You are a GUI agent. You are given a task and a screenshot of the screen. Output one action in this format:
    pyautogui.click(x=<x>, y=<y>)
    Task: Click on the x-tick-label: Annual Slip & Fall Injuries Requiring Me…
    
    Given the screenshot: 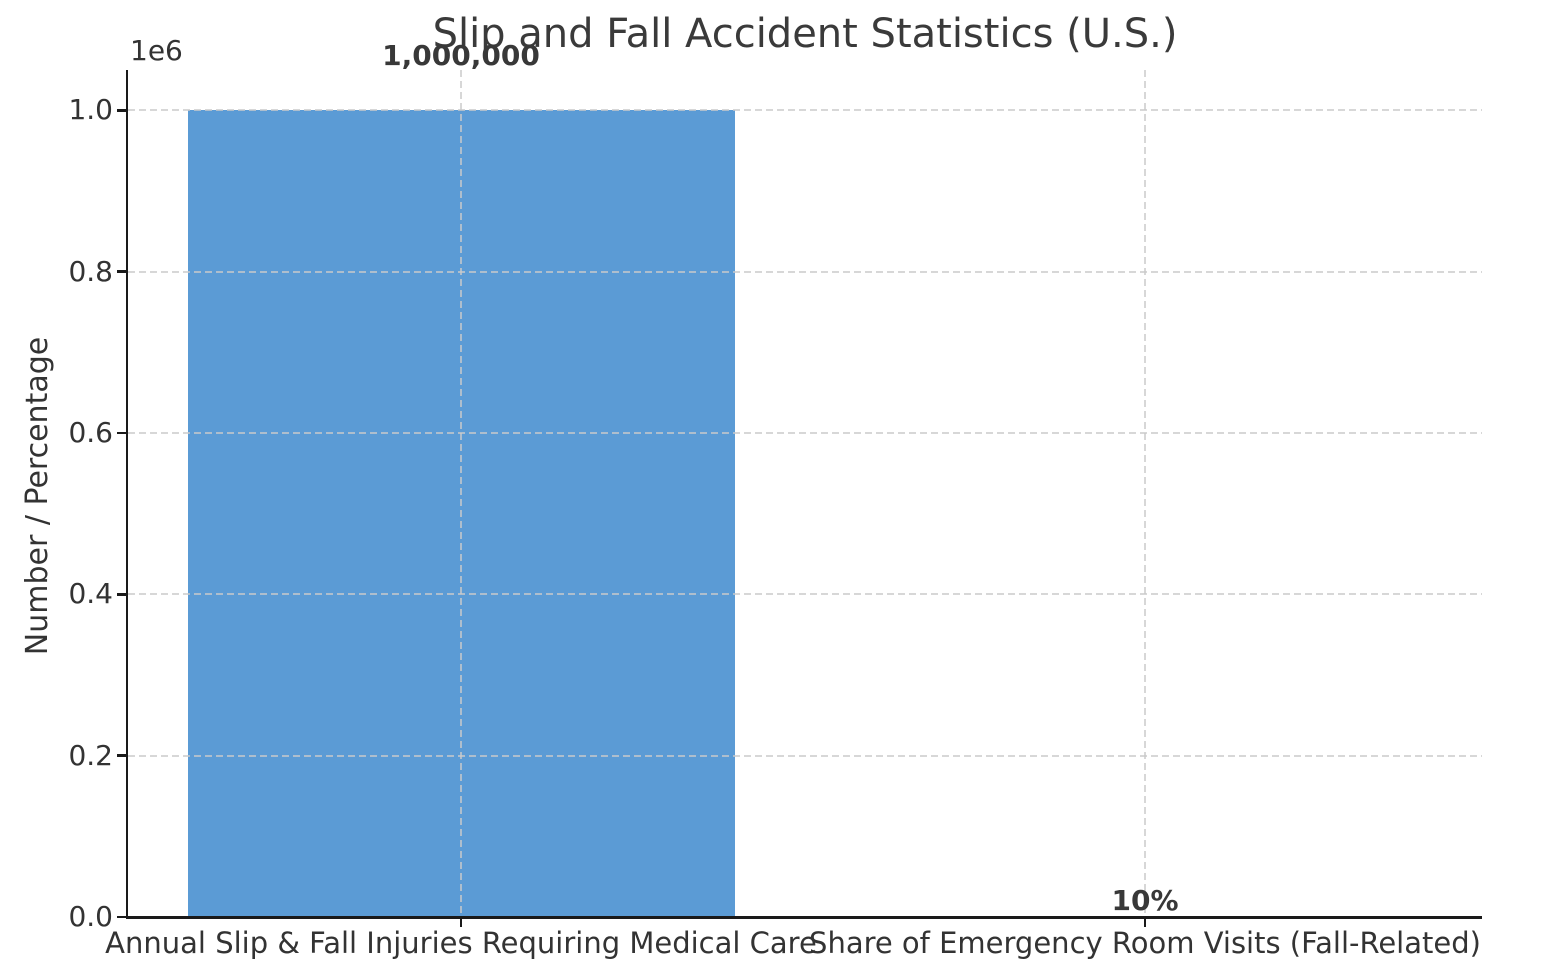 What is the action you would take?
    pyautogui.click(x=461, y=943)
    